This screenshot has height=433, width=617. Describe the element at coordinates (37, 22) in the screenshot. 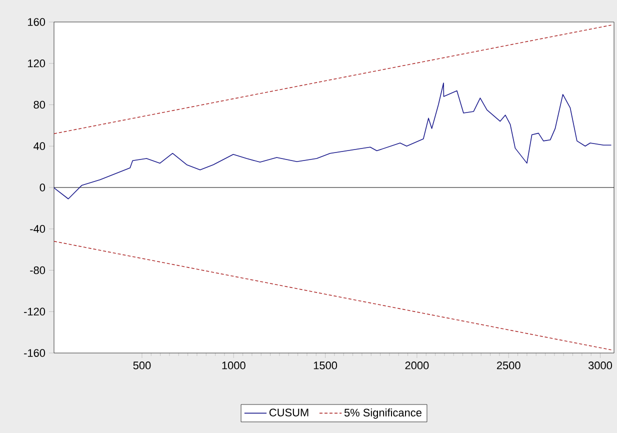

I see `y-tick-label: 160` at that location.